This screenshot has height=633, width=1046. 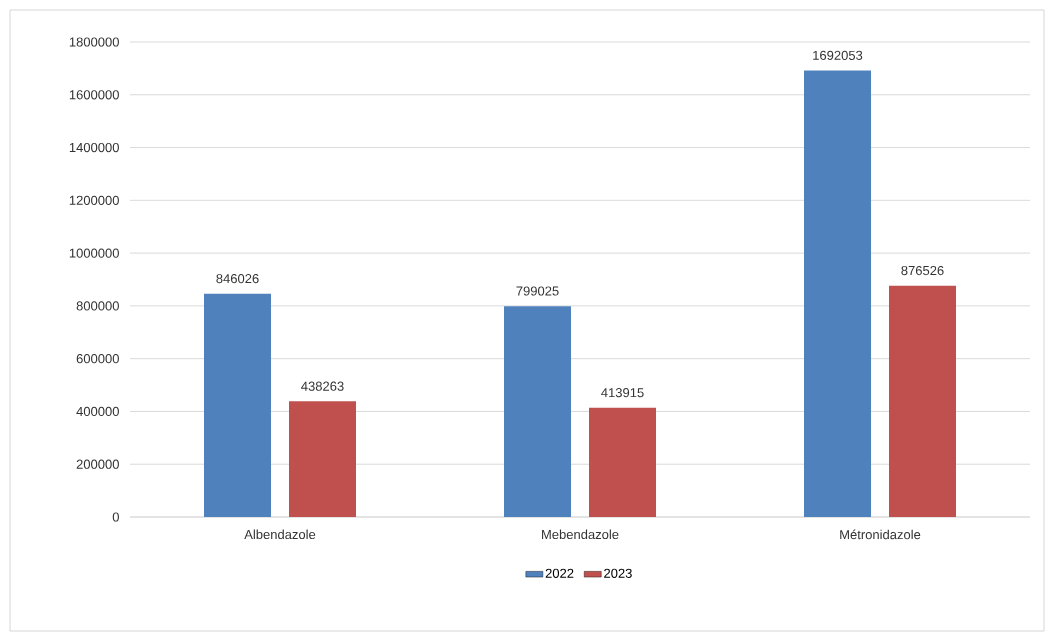 What do you see at coordinates (94, 253) in the screenshot?
I see `y-tick-label: 1000000` at bounding box center [94, 253].